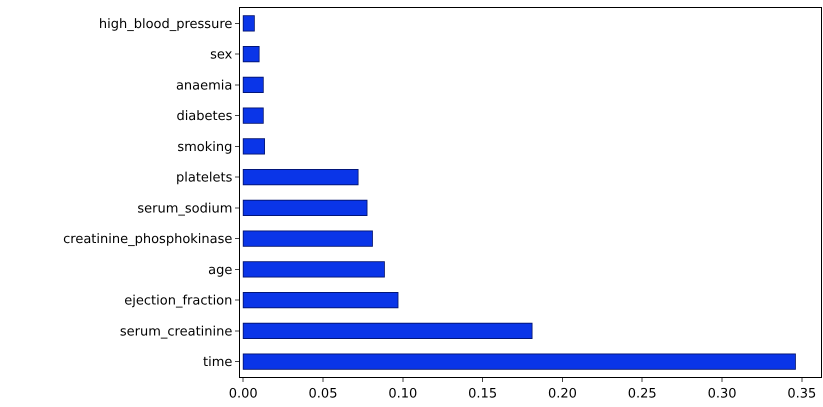 The image size is (823, 407). Describe the element at coordinates (178, 301) in the screenshot. I see `y-tick-label: ejection_fraction` at that location.